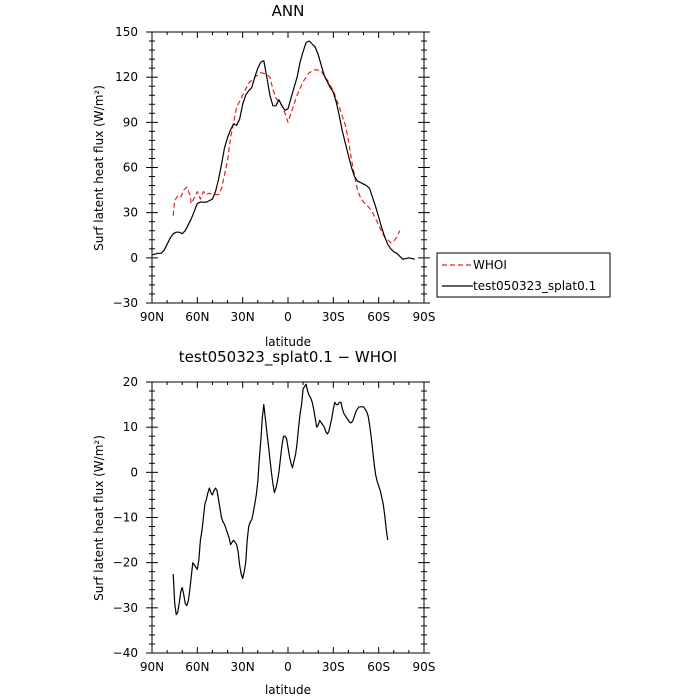 The height and width of the screenshot is (700, 700). I want to click on top-chart-y-axis-label: Surf latent heat flux (W/m²), so click(99, 168).